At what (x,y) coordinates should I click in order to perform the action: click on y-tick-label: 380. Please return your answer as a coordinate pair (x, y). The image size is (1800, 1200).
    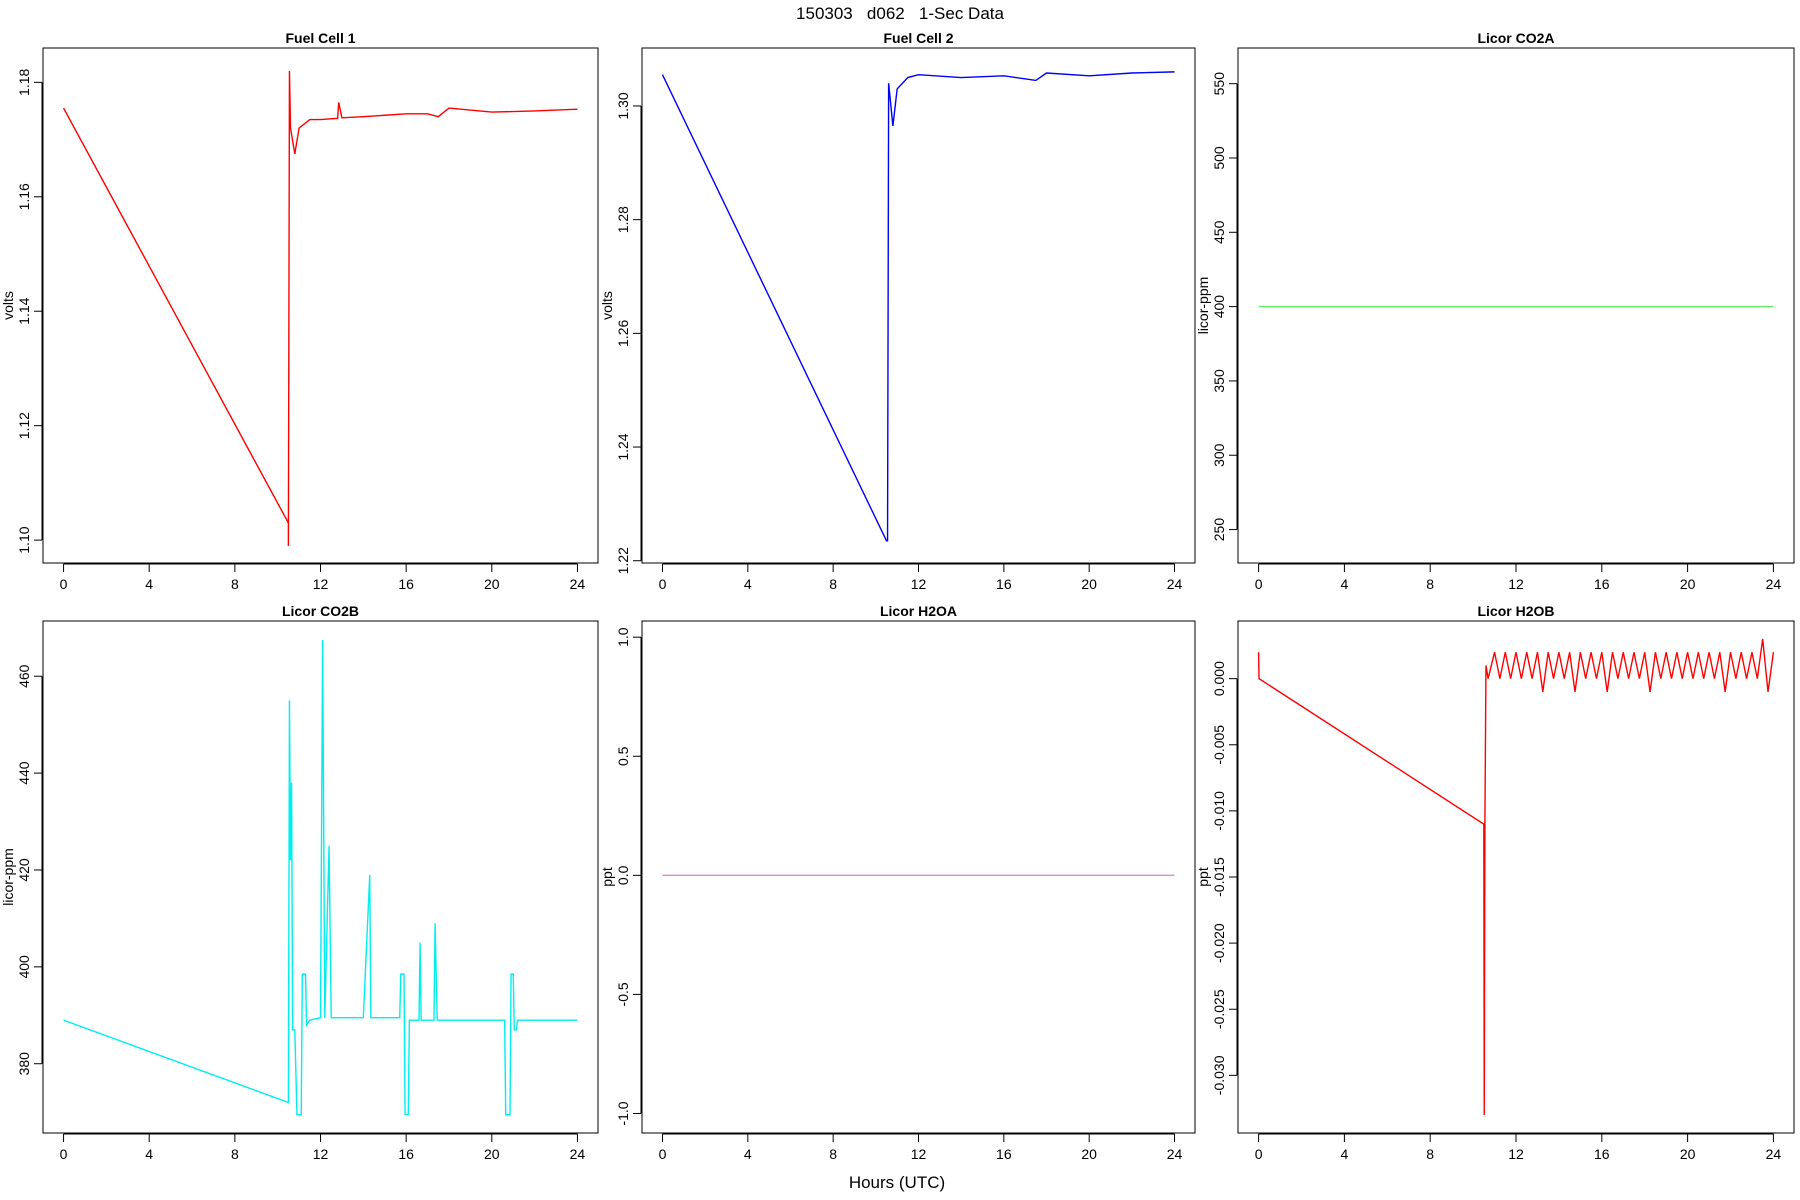
    Looking at the image, I should click on (24, 1064).